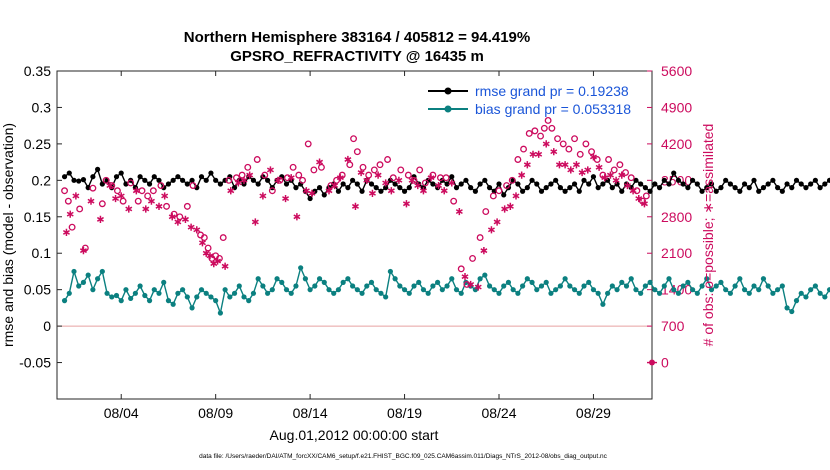  I want to click on y-right-tick-label: 0, so click(665, 363).